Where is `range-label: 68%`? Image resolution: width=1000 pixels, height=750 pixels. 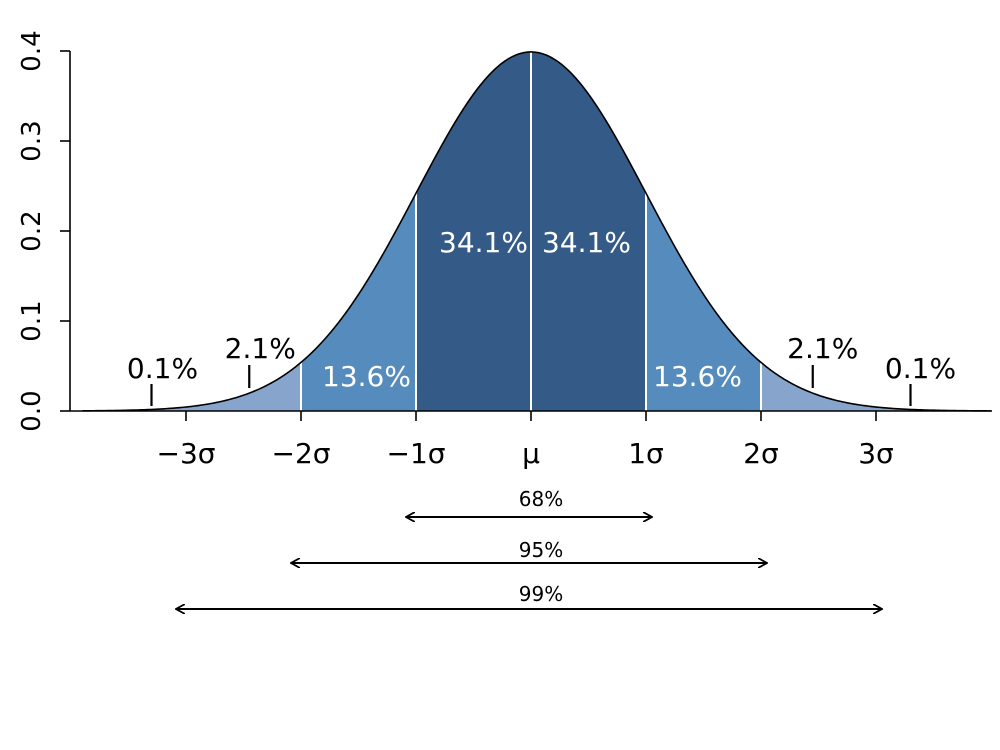
range-label: 68% is located at coordinates (541, 499).